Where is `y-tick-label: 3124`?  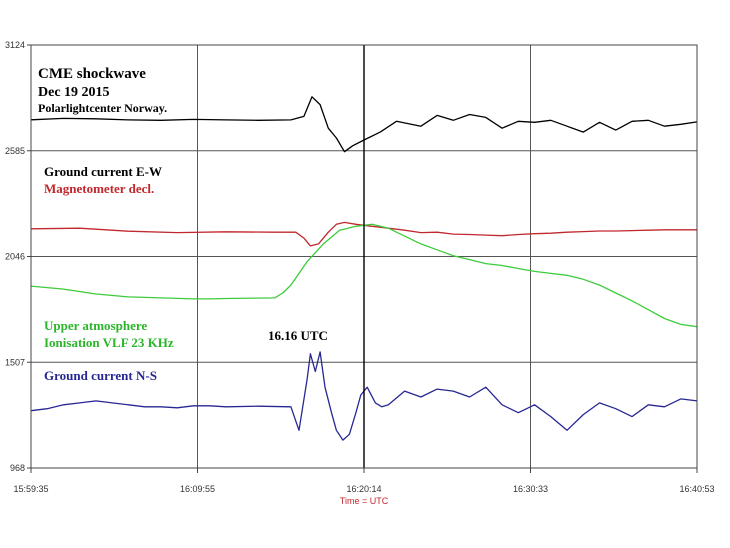
y-tick-label: 3124 is located at coordinates (15, 45).